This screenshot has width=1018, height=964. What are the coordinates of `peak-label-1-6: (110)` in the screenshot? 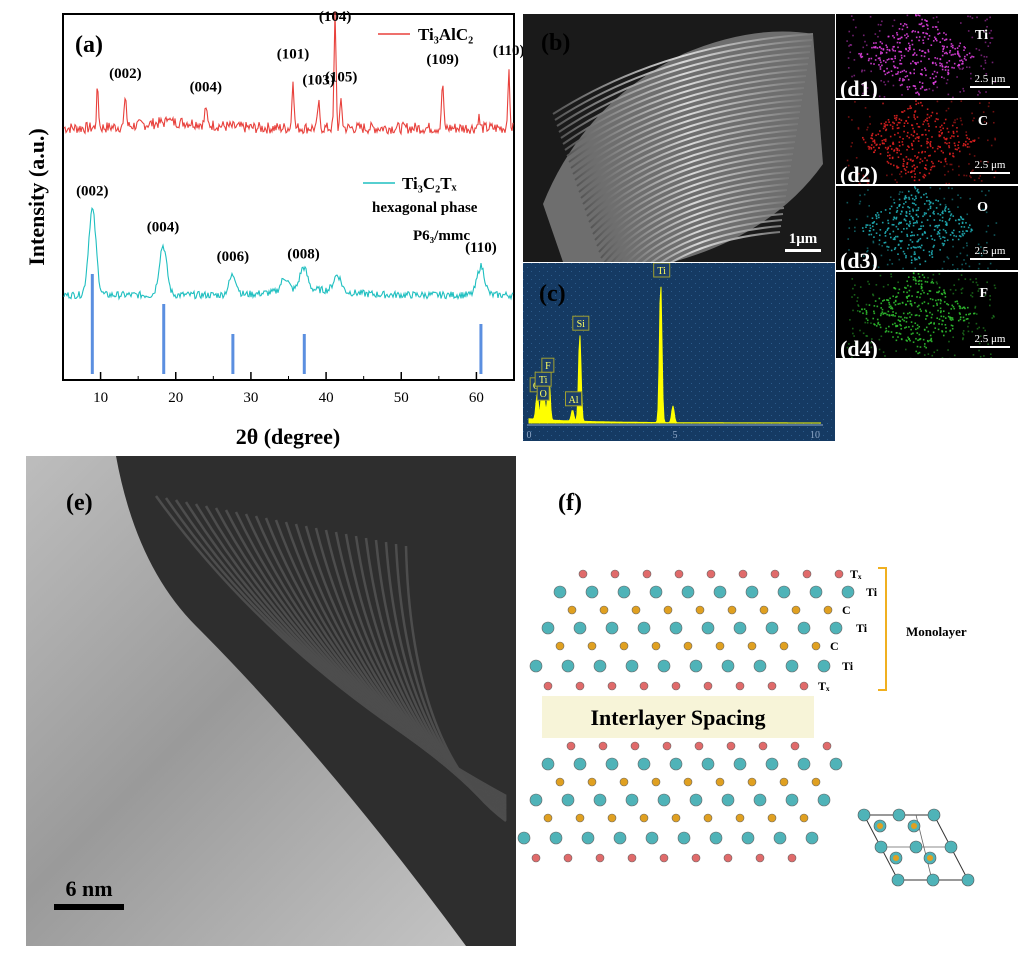 It's located at (481, 248).